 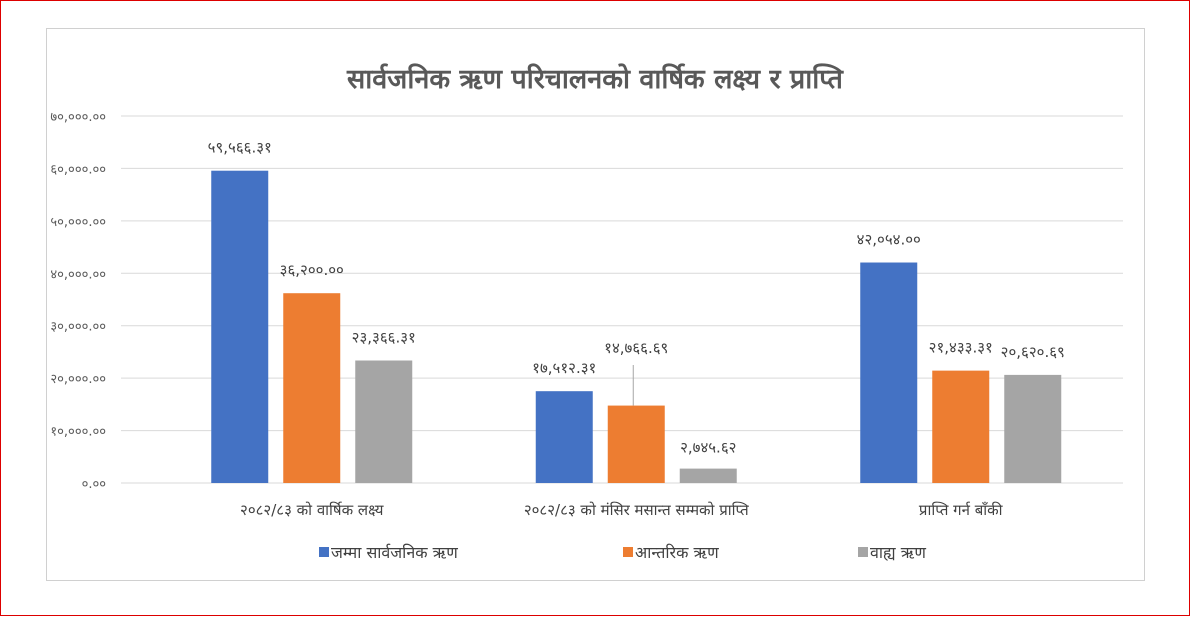 I want to click on legend-label: वाह्य ऋण, so click(x=898, y=552).